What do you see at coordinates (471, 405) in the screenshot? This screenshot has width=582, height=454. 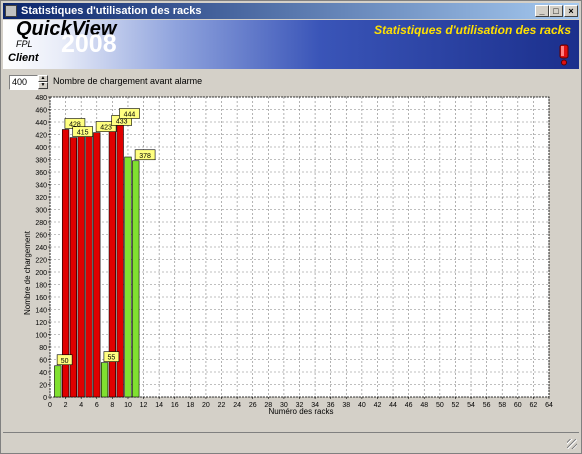 I see `x-tick-label: 54` at bounding box center [471, 405].